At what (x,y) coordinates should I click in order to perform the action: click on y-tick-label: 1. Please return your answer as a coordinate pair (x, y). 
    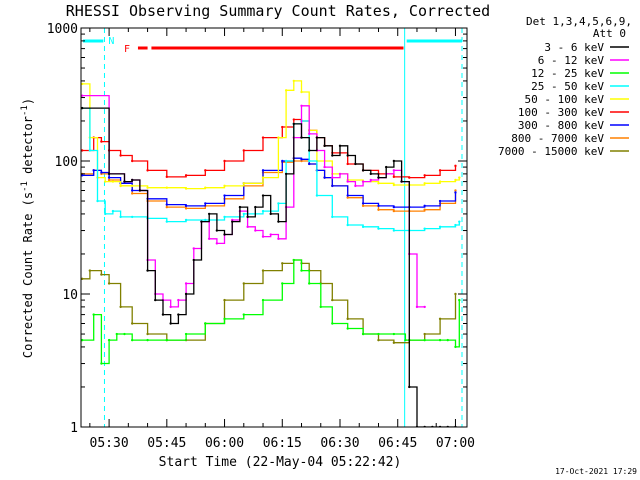
    Looking at the image, I should click on (74, 428).